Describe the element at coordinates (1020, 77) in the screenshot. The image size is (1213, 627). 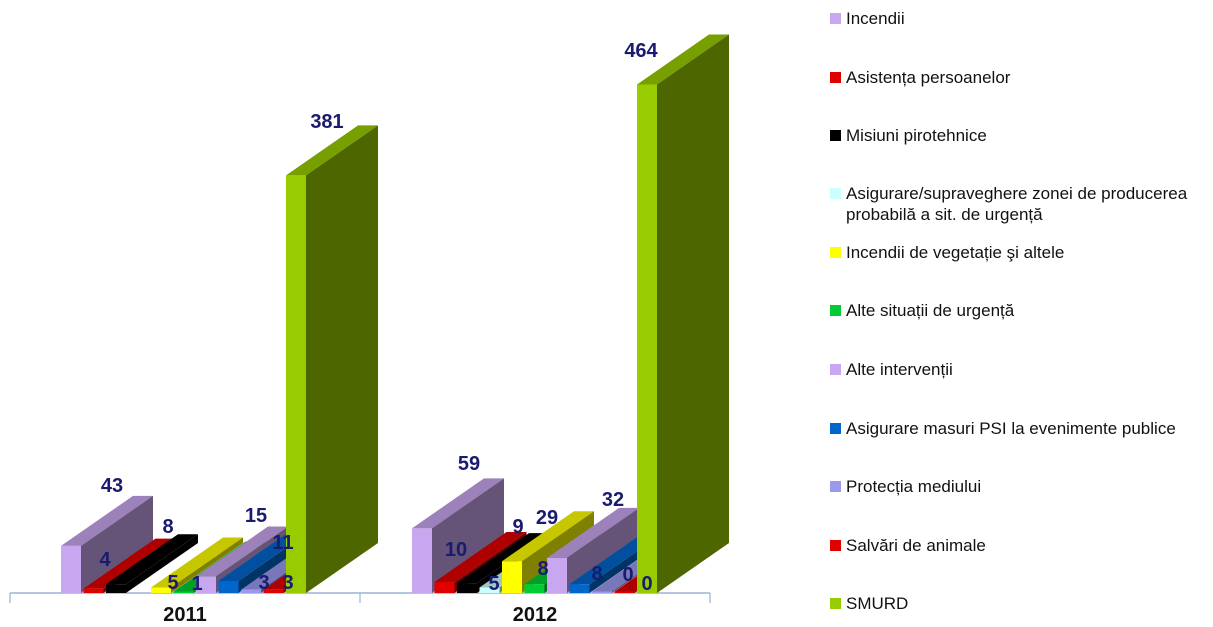
I see `legend-item: Asistența persoanelor` at that location.